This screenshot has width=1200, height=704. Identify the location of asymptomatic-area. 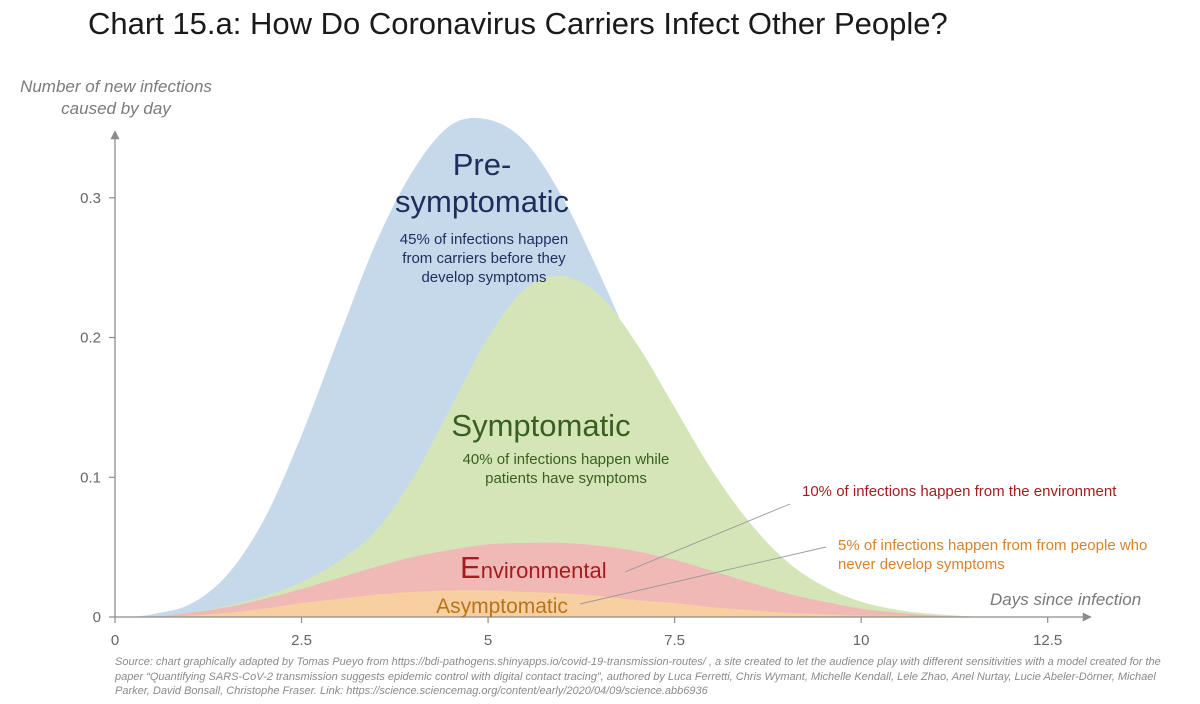
(555, 604).